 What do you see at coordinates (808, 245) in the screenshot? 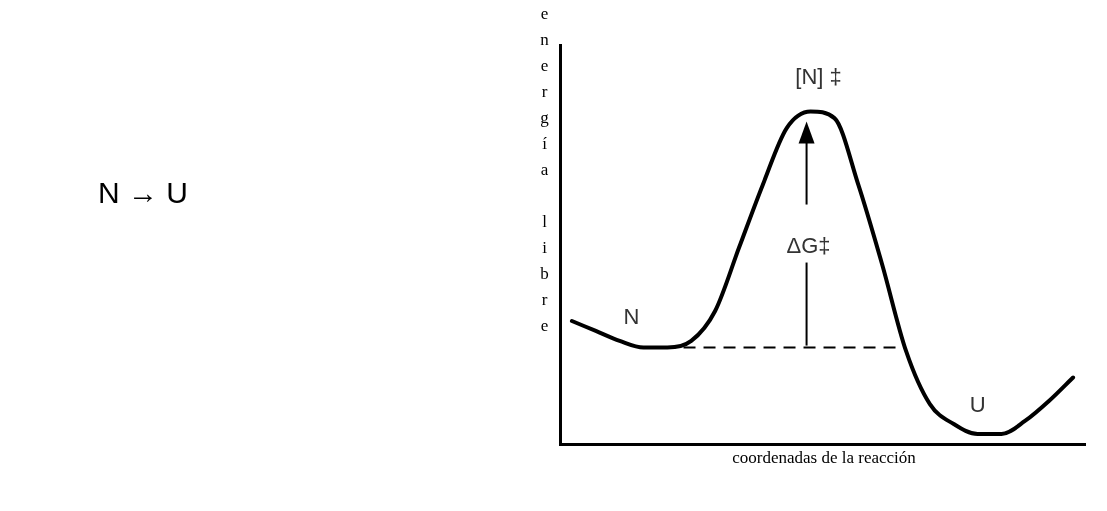
I see `annotation: ΔG‡` at bounding box center [808, 245].